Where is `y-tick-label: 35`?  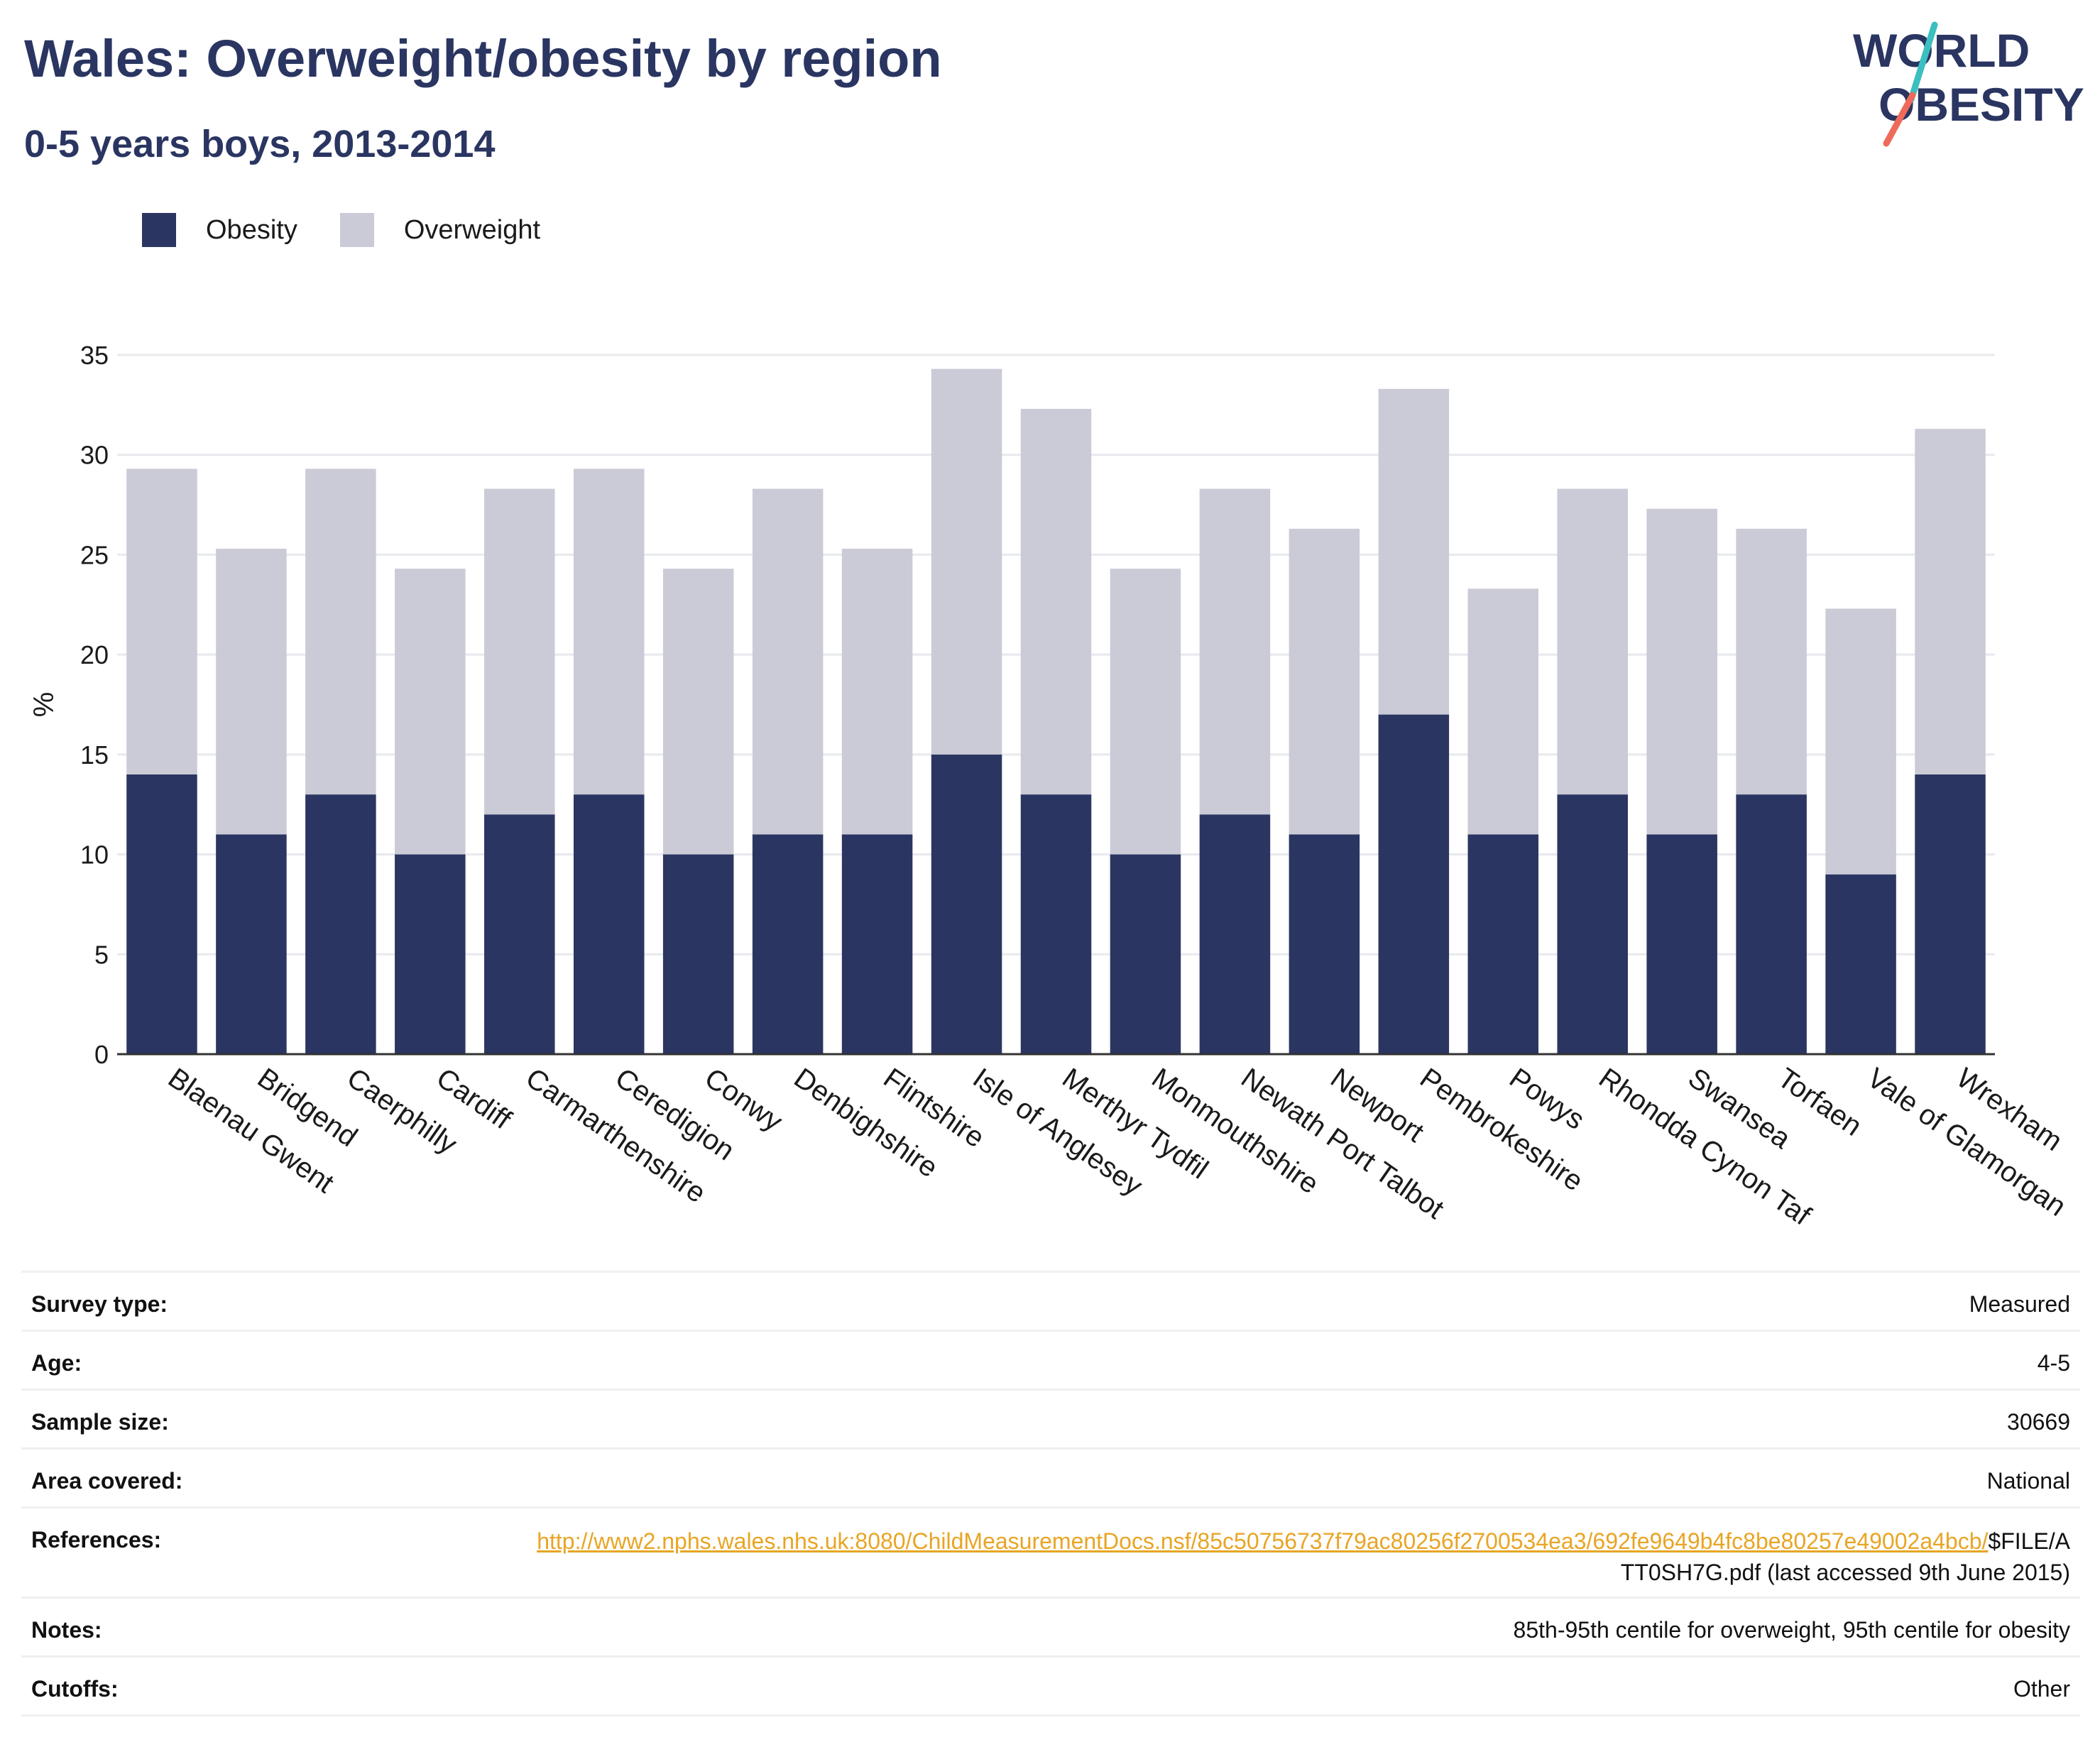
y-tick-label: 35 is located at coordinates (94, 355).